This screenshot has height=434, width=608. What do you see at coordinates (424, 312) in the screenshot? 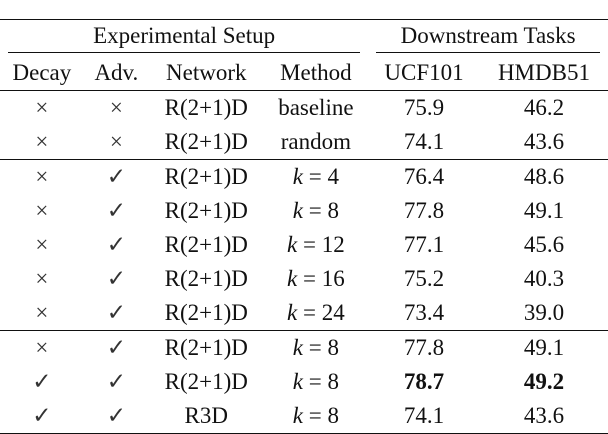
I see `table-cell: 73.4` at bounding box center [424, 312].